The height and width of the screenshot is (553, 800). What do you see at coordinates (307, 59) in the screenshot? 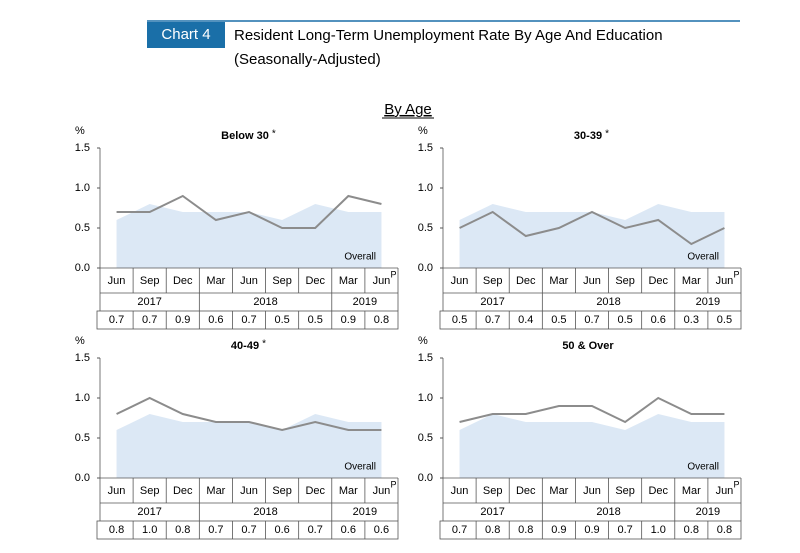
I see `chart-subtitle: (Seasonally-Adjusted)` at bounding box center [307, 59].